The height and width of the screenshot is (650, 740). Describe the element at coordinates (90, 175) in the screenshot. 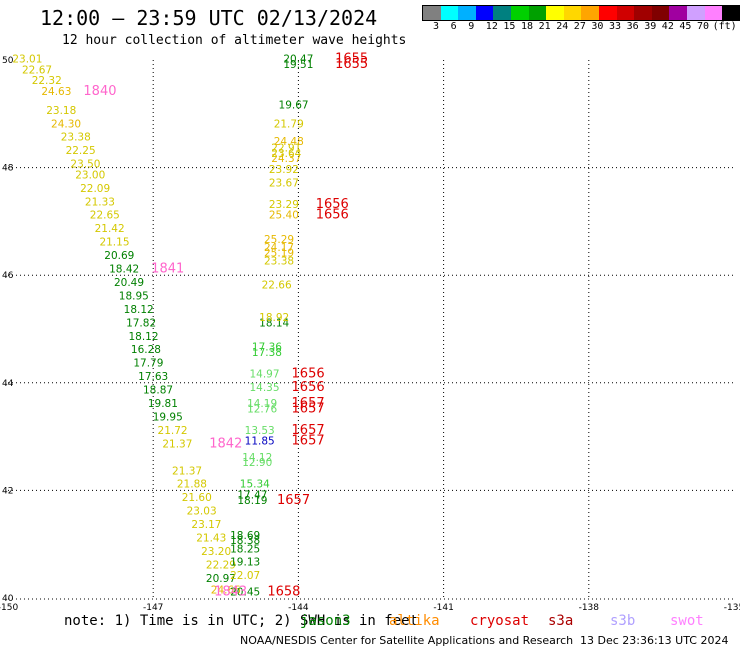

I see `wave-height-label: 23.00` at that location.